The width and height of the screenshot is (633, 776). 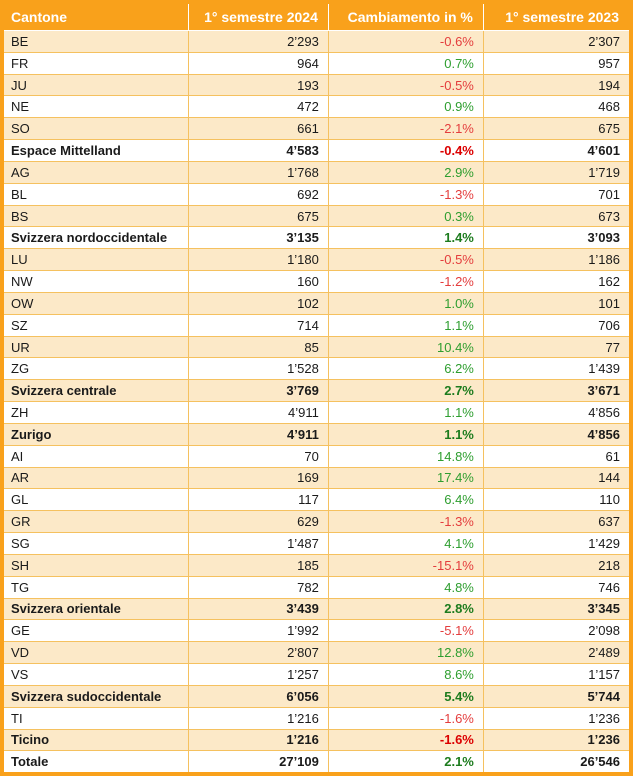 I want to click on value-2024: 1’257, so click(x=258, y=674).